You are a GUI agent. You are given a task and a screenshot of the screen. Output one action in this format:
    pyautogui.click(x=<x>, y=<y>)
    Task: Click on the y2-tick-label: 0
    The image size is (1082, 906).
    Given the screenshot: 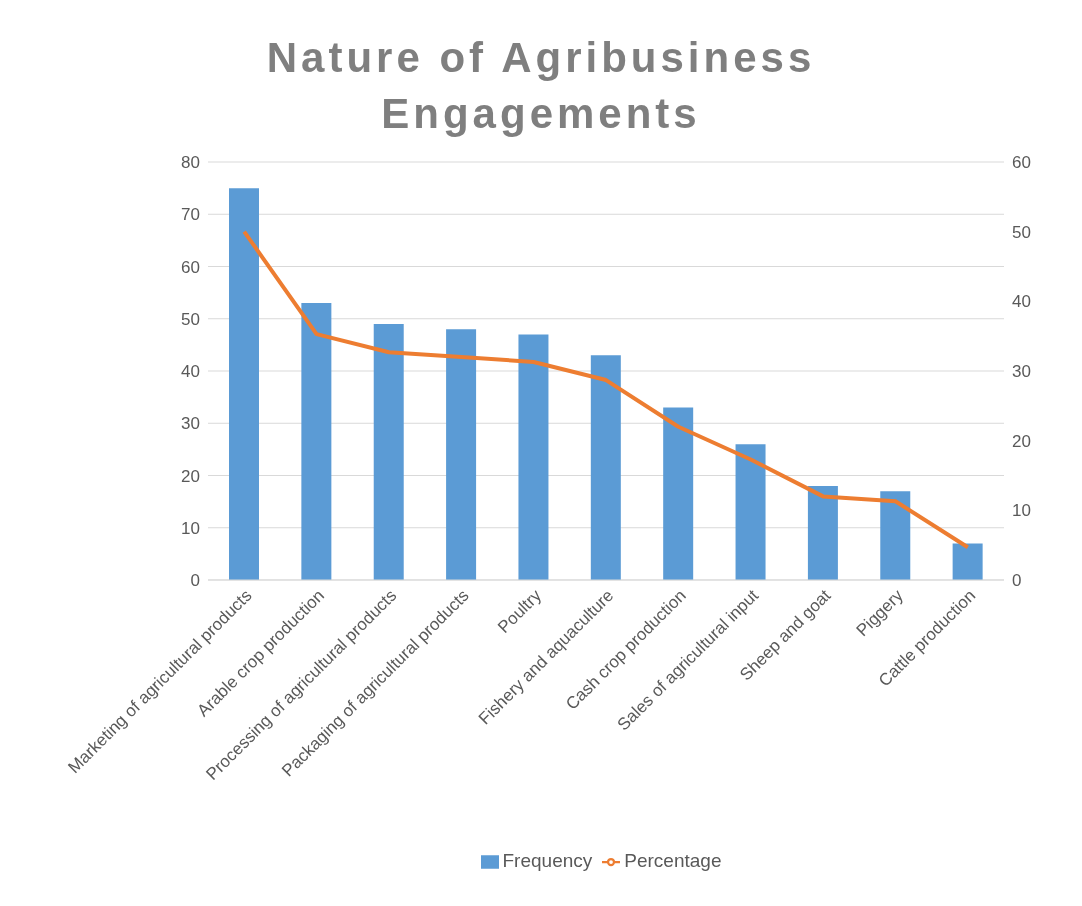 What is the action you would take?
    pyautogui.click(x=1017, y=581)
    